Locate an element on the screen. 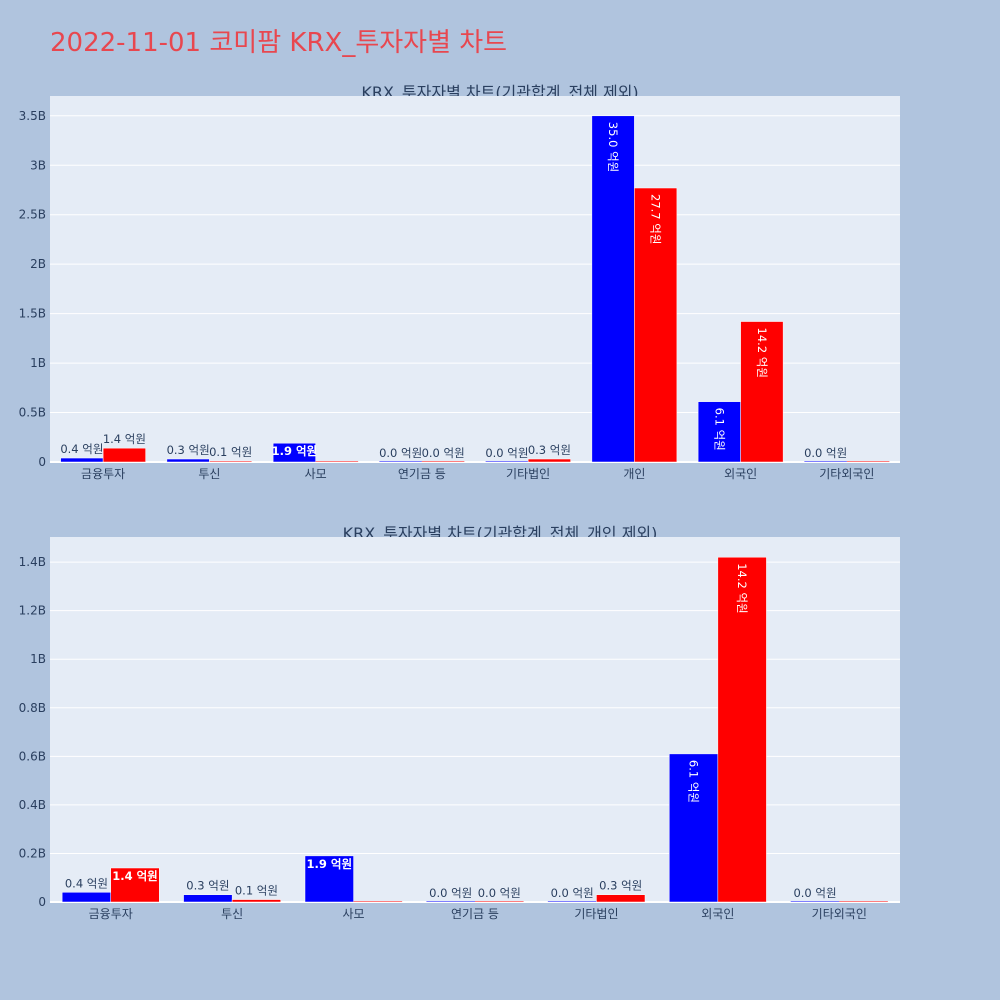  page-title: 2022-11-01 코미팜 KRX_투자자별 차트 is located at coordinates (279, 43).